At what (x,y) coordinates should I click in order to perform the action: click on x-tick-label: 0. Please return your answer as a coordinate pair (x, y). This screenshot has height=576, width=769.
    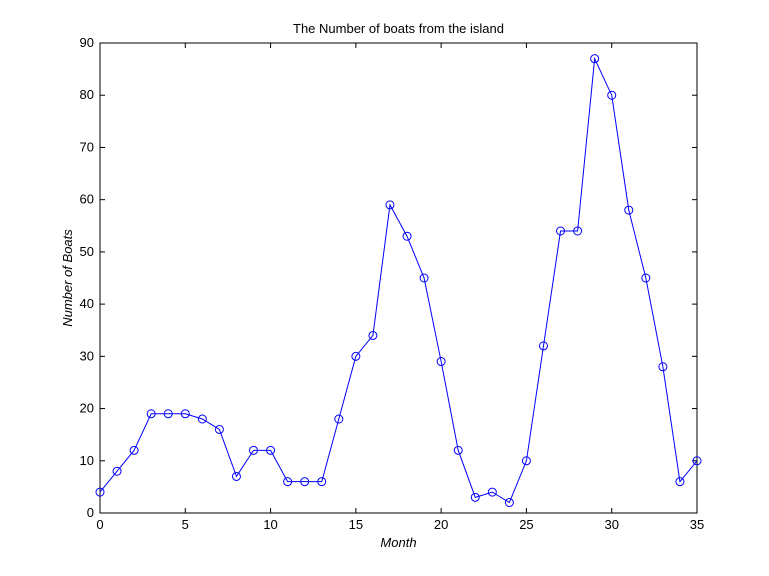
    Looking at the image, I should click on (99, 524).